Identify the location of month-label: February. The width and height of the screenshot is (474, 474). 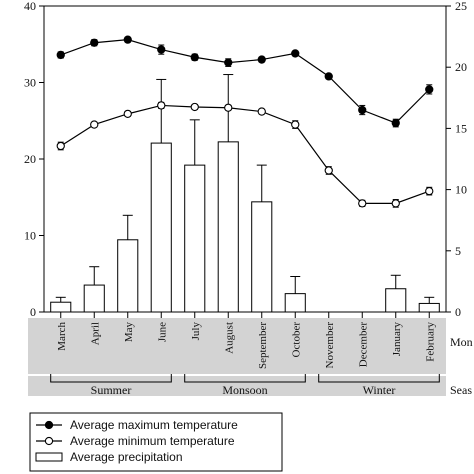
(430, 342).